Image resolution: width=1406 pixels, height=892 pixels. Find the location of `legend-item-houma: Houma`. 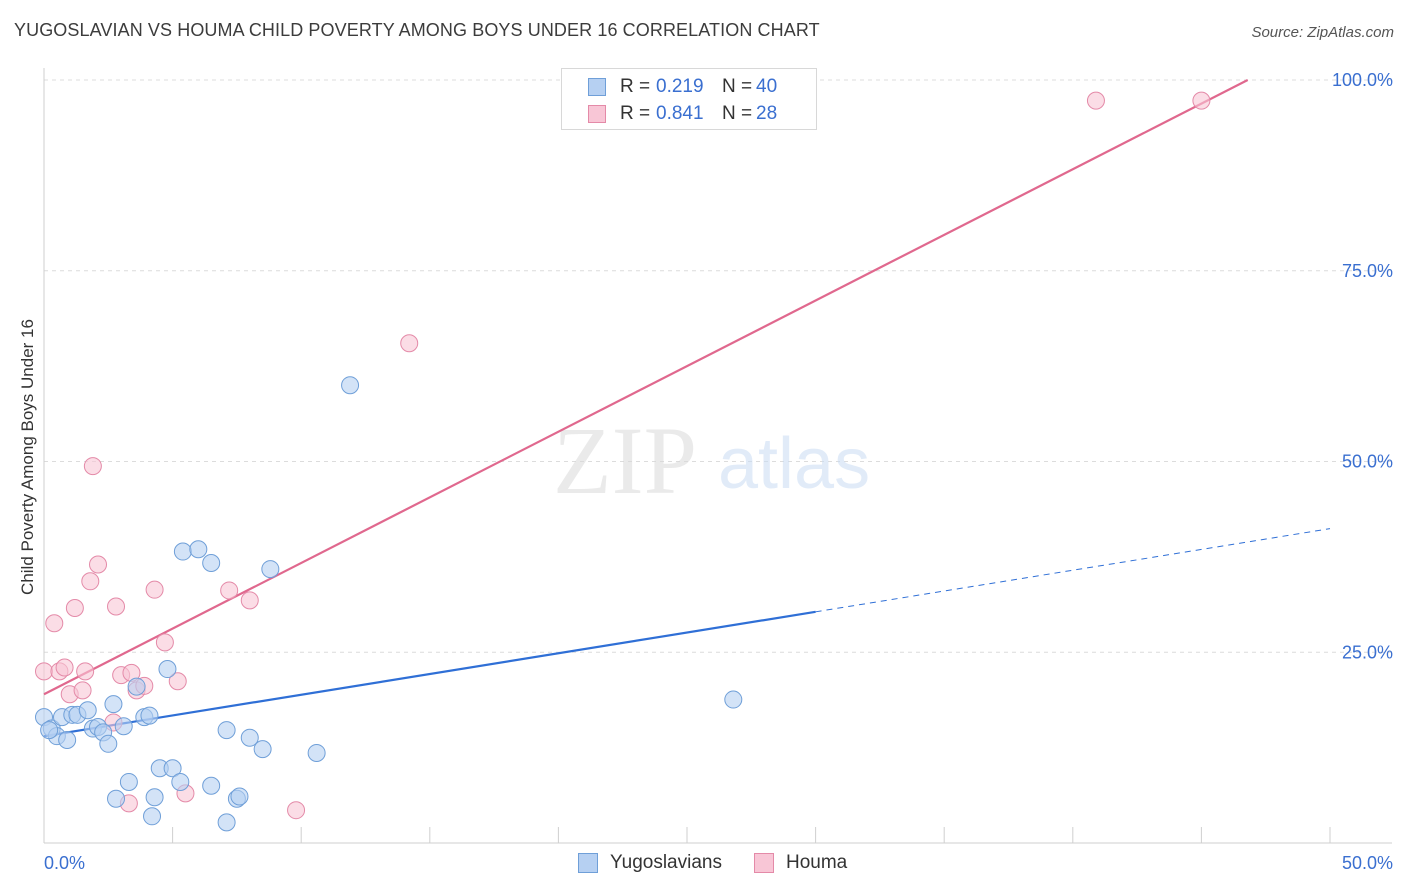

legend-item-houma: Houma is located at coordinates (800, 863).